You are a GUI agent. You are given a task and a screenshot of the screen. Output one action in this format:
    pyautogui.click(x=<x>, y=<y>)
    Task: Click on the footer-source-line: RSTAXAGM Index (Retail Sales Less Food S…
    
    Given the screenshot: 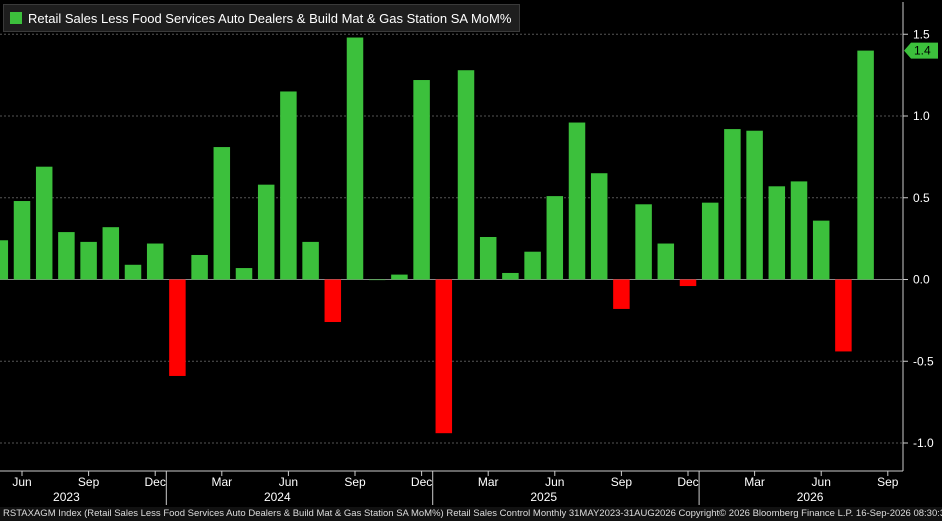 What is the action you would take?
    pyautogui.click(x=471, y=514)
    